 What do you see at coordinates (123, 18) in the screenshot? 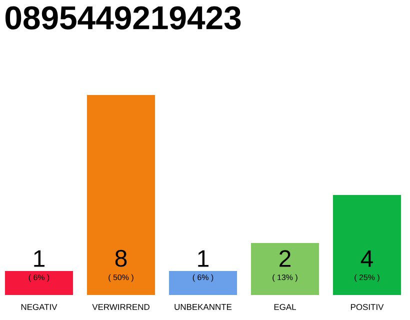
I see `chart-title: 0895449219423` at bounding box center [123, 18].